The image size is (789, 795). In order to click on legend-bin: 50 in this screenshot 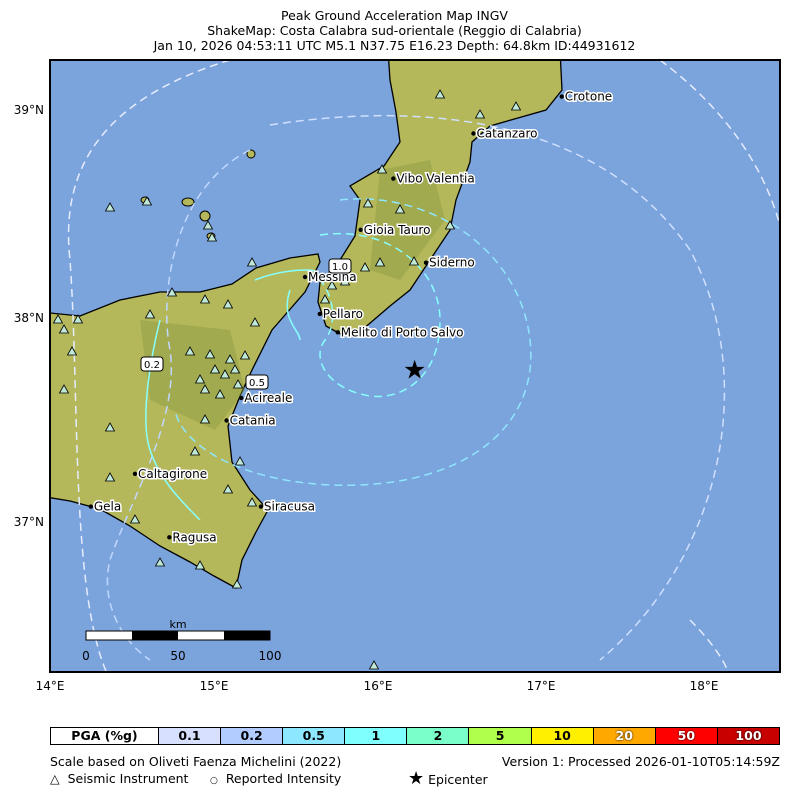, I will do `click(685, 736)`.